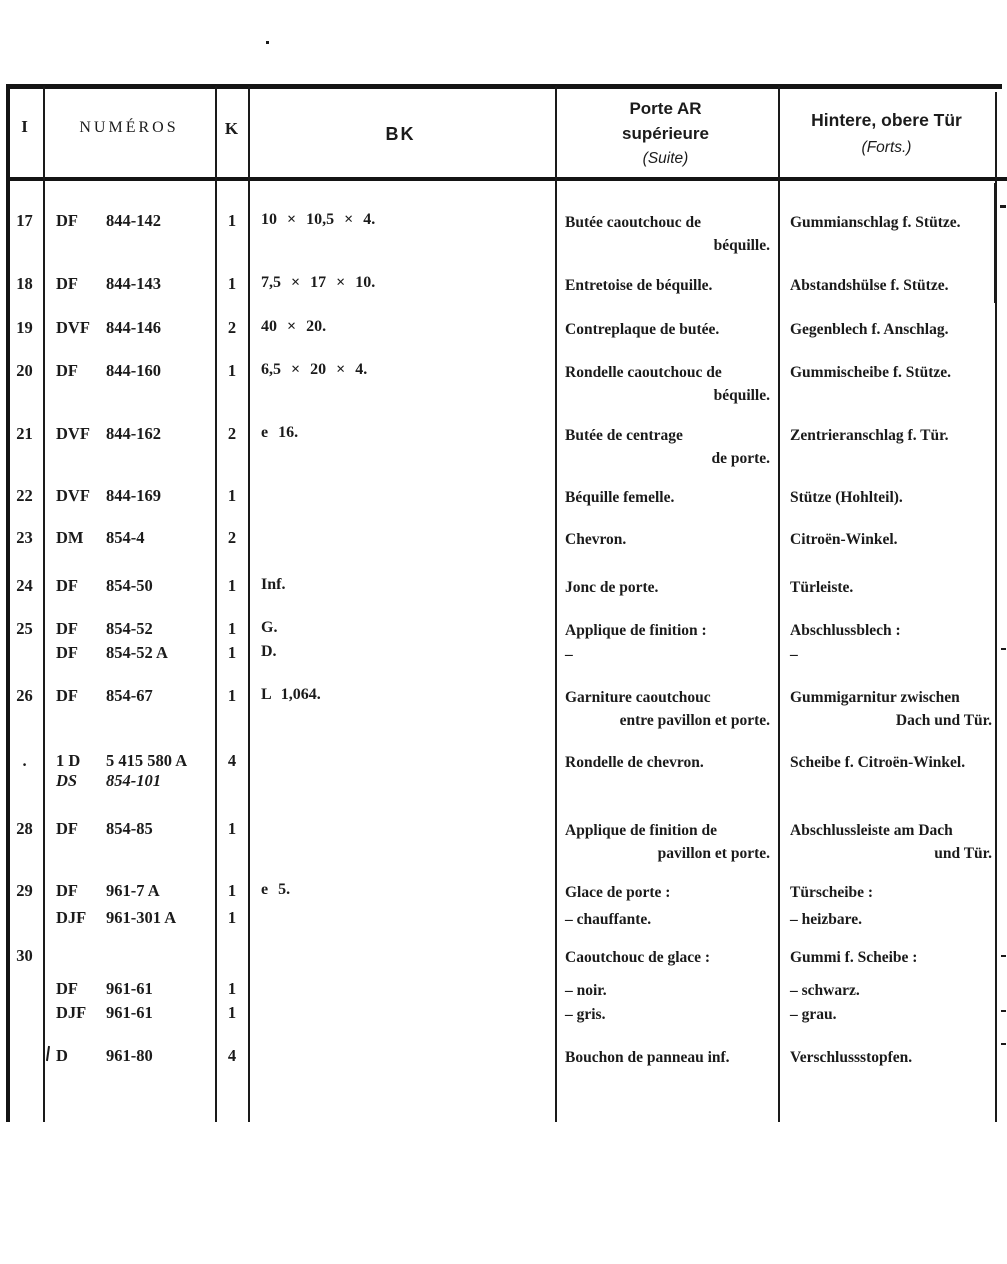  Describe the element at coordinates (104, 829) in the screenshot. I see `part-number-line: DF 854-85` at that location.